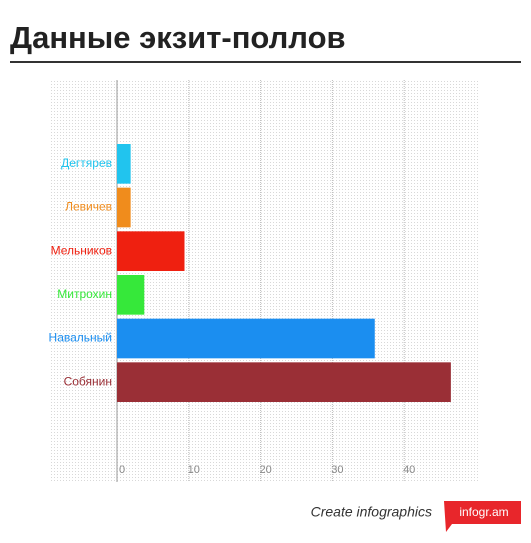 This screenshot has width=531, height=543. What do you see at coordinates (122, 470) in the screenshot?
I see `x-tick-label: 0` at bounding box center [122, 470].